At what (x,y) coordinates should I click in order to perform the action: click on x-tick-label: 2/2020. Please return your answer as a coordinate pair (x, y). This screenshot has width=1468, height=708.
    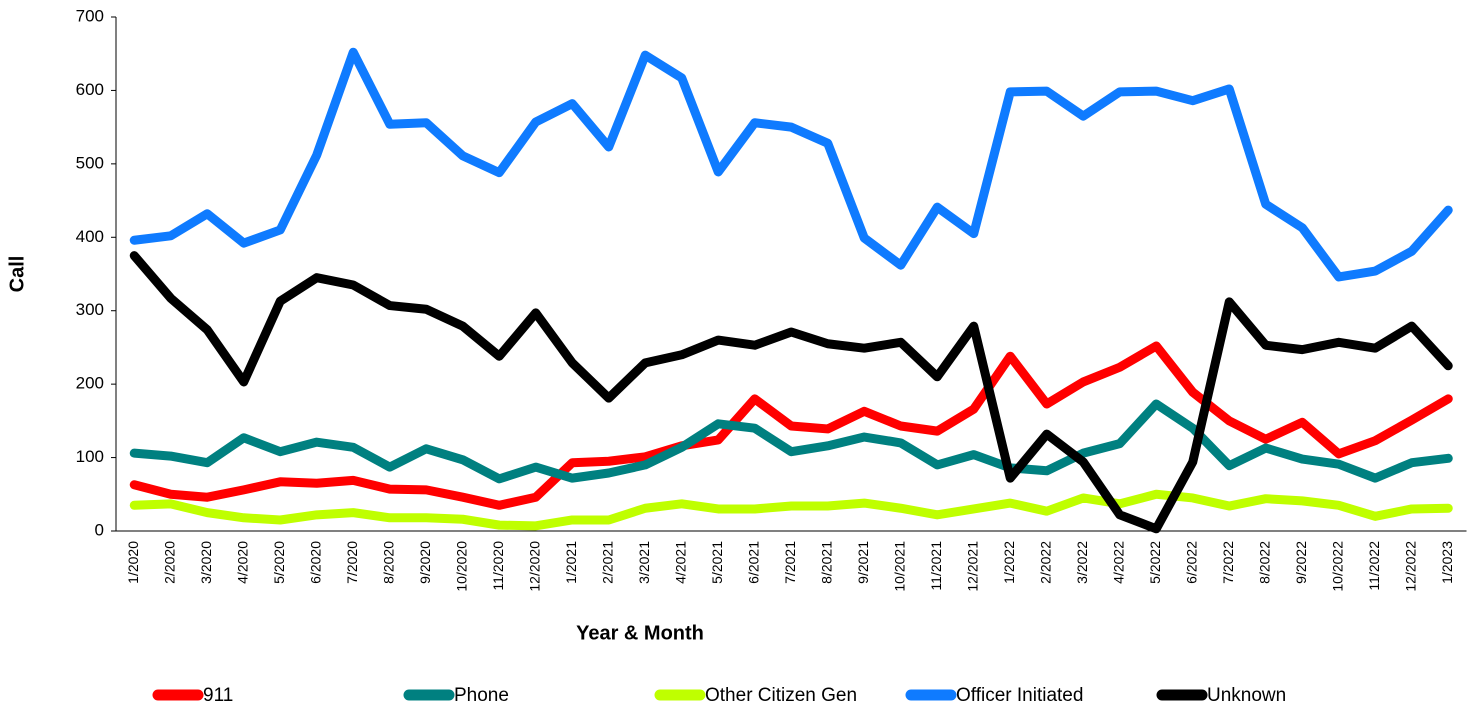
    Looking at the image, I should click on (169, 562).